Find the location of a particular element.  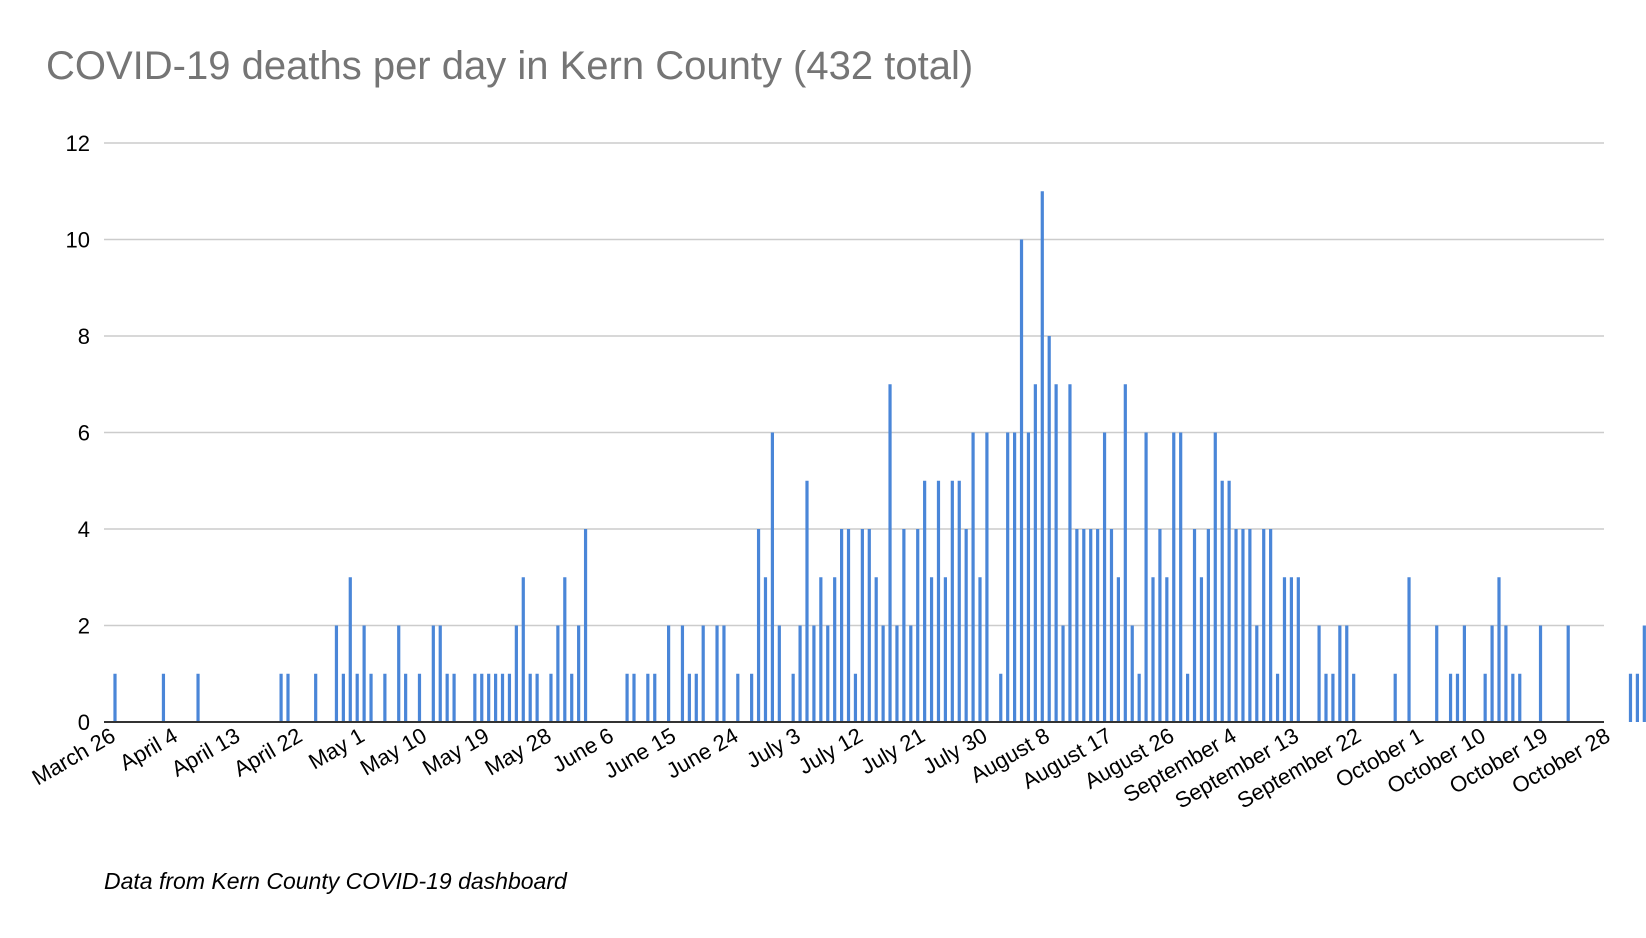

x-tick-label: June 24 is located at coordinates (702, 753).